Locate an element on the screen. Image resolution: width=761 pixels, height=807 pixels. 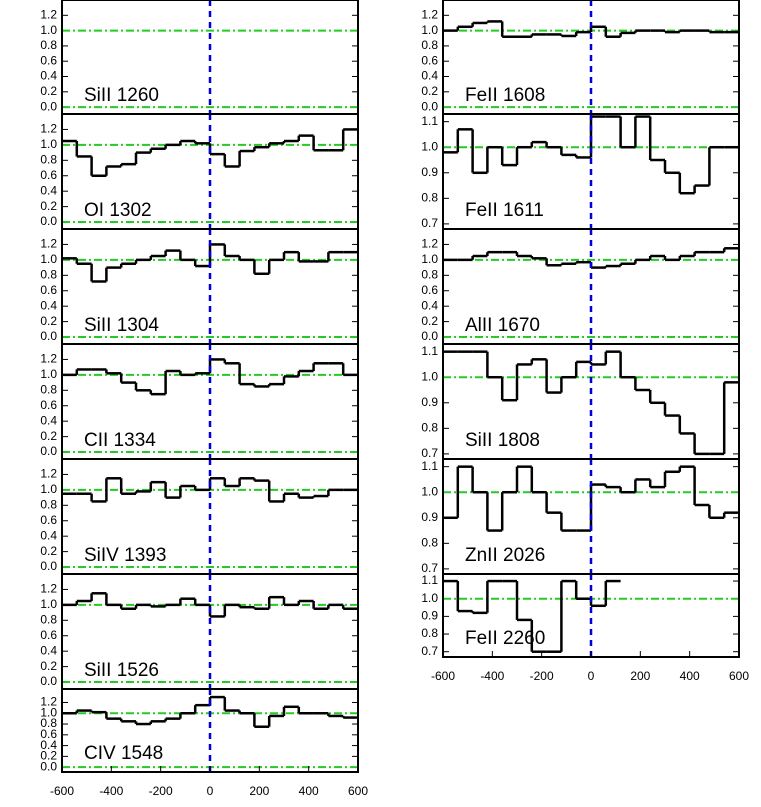
line-label: FeII 1608 is located at coordinates (505, 95).